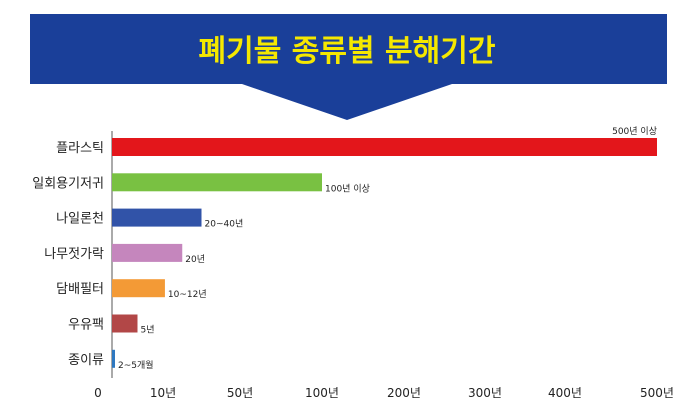 The height and width of the screenshot is (414, 677). Describe the element at coordinates (80, 219) in the screenshot. I see `category-label: 나일론천` at that location.